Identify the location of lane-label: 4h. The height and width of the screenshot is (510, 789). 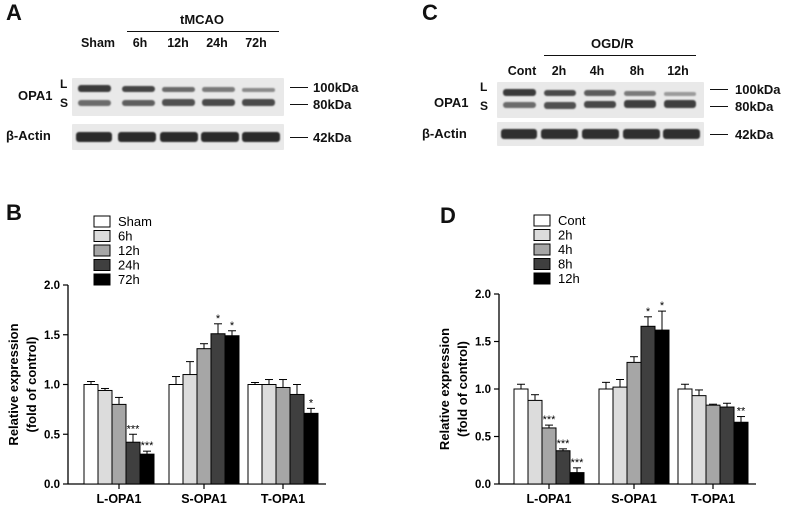
(597, 71).